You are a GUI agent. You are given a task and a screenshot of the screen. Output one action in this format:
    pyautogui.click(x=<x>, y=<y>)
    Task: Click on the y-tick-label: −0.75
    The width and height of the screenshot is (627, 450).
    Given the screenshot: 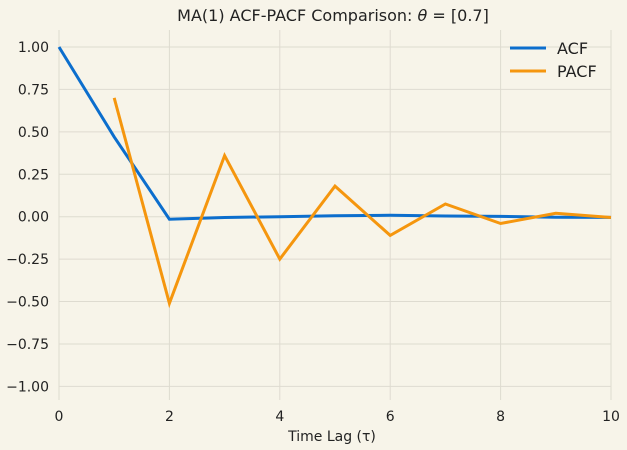 What is the action you would take?
    pyautogui.click(x=27, y=345)
    